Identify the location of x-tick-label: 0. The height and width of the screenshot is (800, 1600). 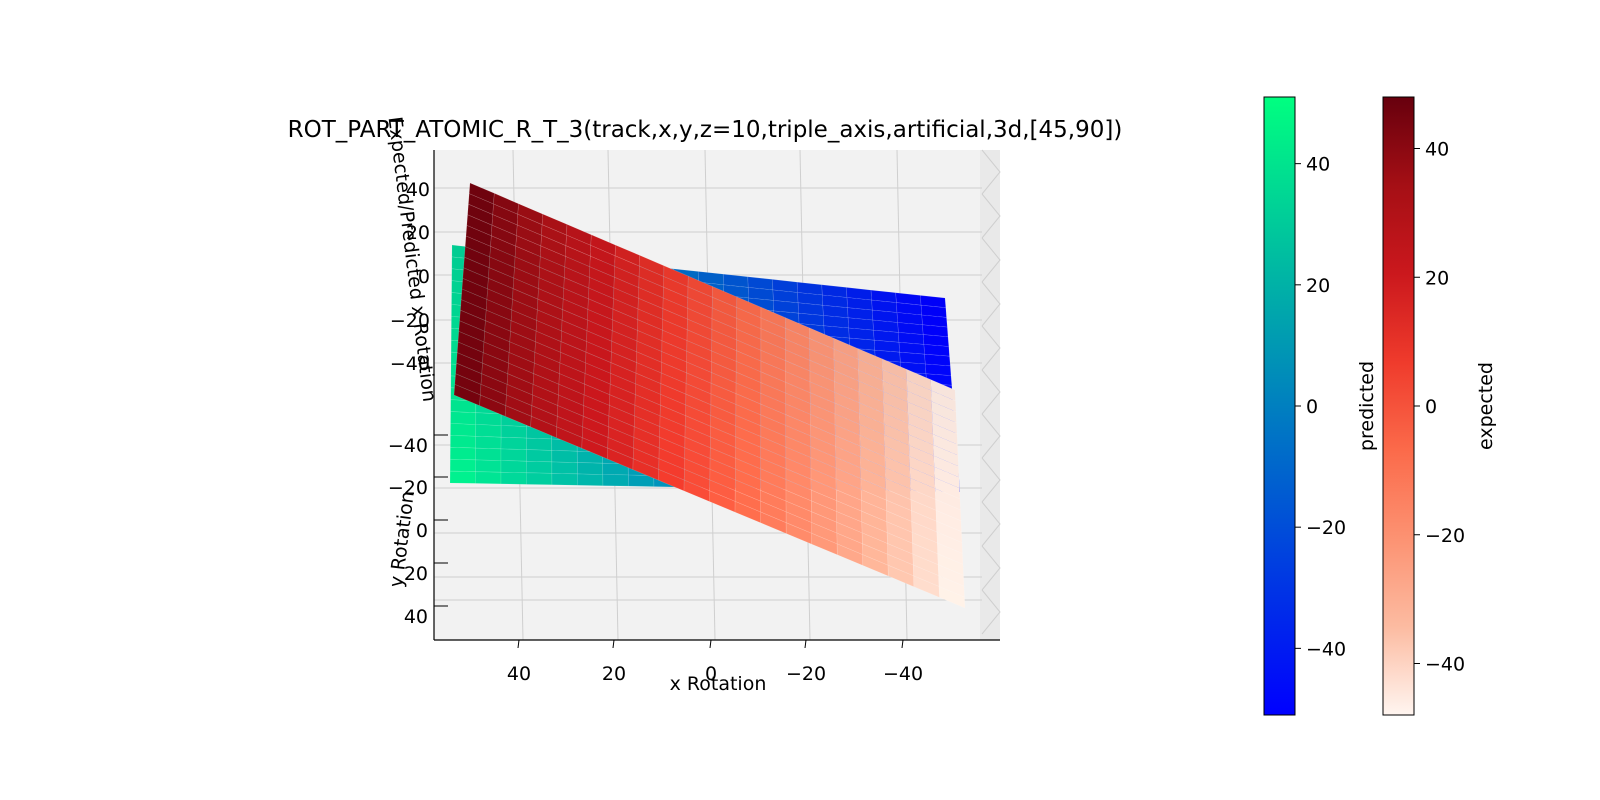
(711, 674).